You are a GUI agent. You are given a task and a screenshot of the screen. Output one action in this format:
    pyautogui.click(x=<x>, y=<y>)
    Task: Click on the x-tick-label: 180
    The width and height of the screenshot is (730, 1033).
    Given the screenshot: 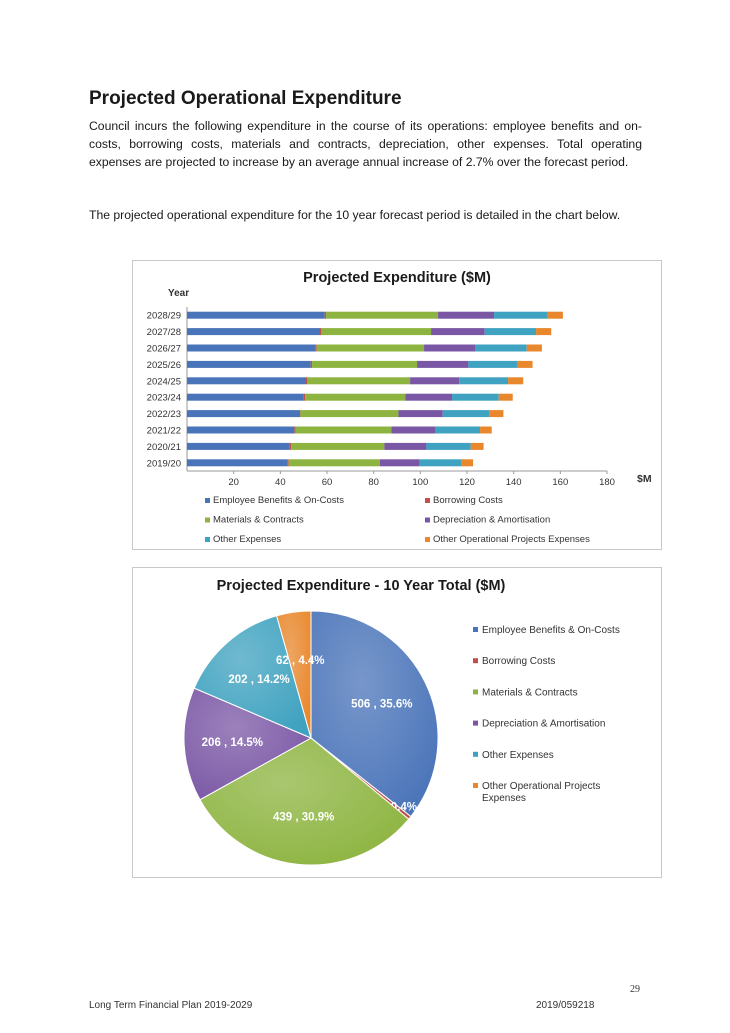 What is the action you would take?
    pyautogui.click(x=607, y=482)
    